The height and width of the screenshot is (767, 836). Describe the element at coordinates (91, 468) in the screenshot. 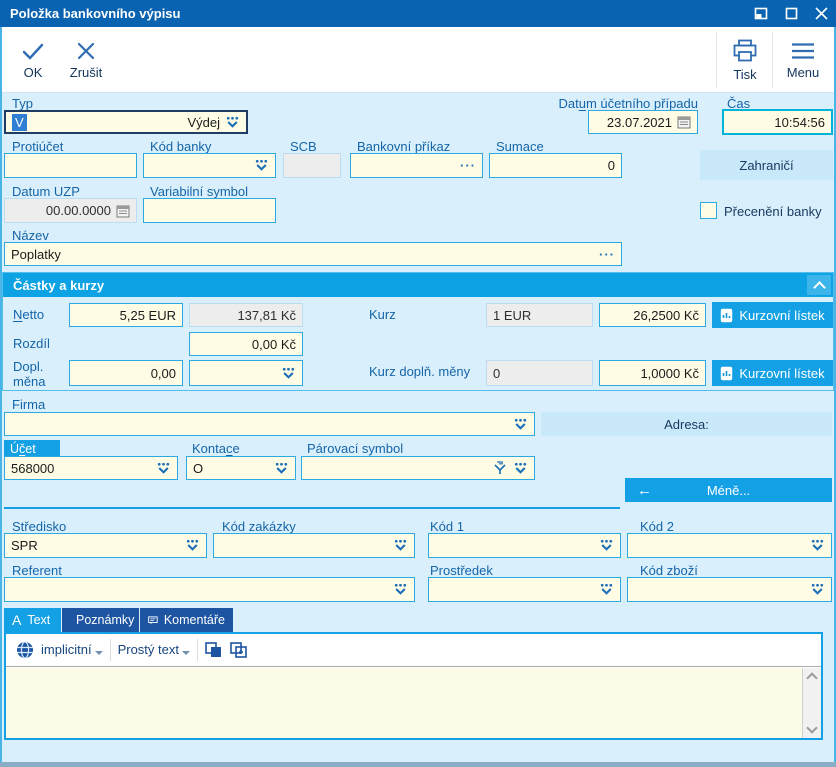

I see `ucet-field: 568000` at that location.